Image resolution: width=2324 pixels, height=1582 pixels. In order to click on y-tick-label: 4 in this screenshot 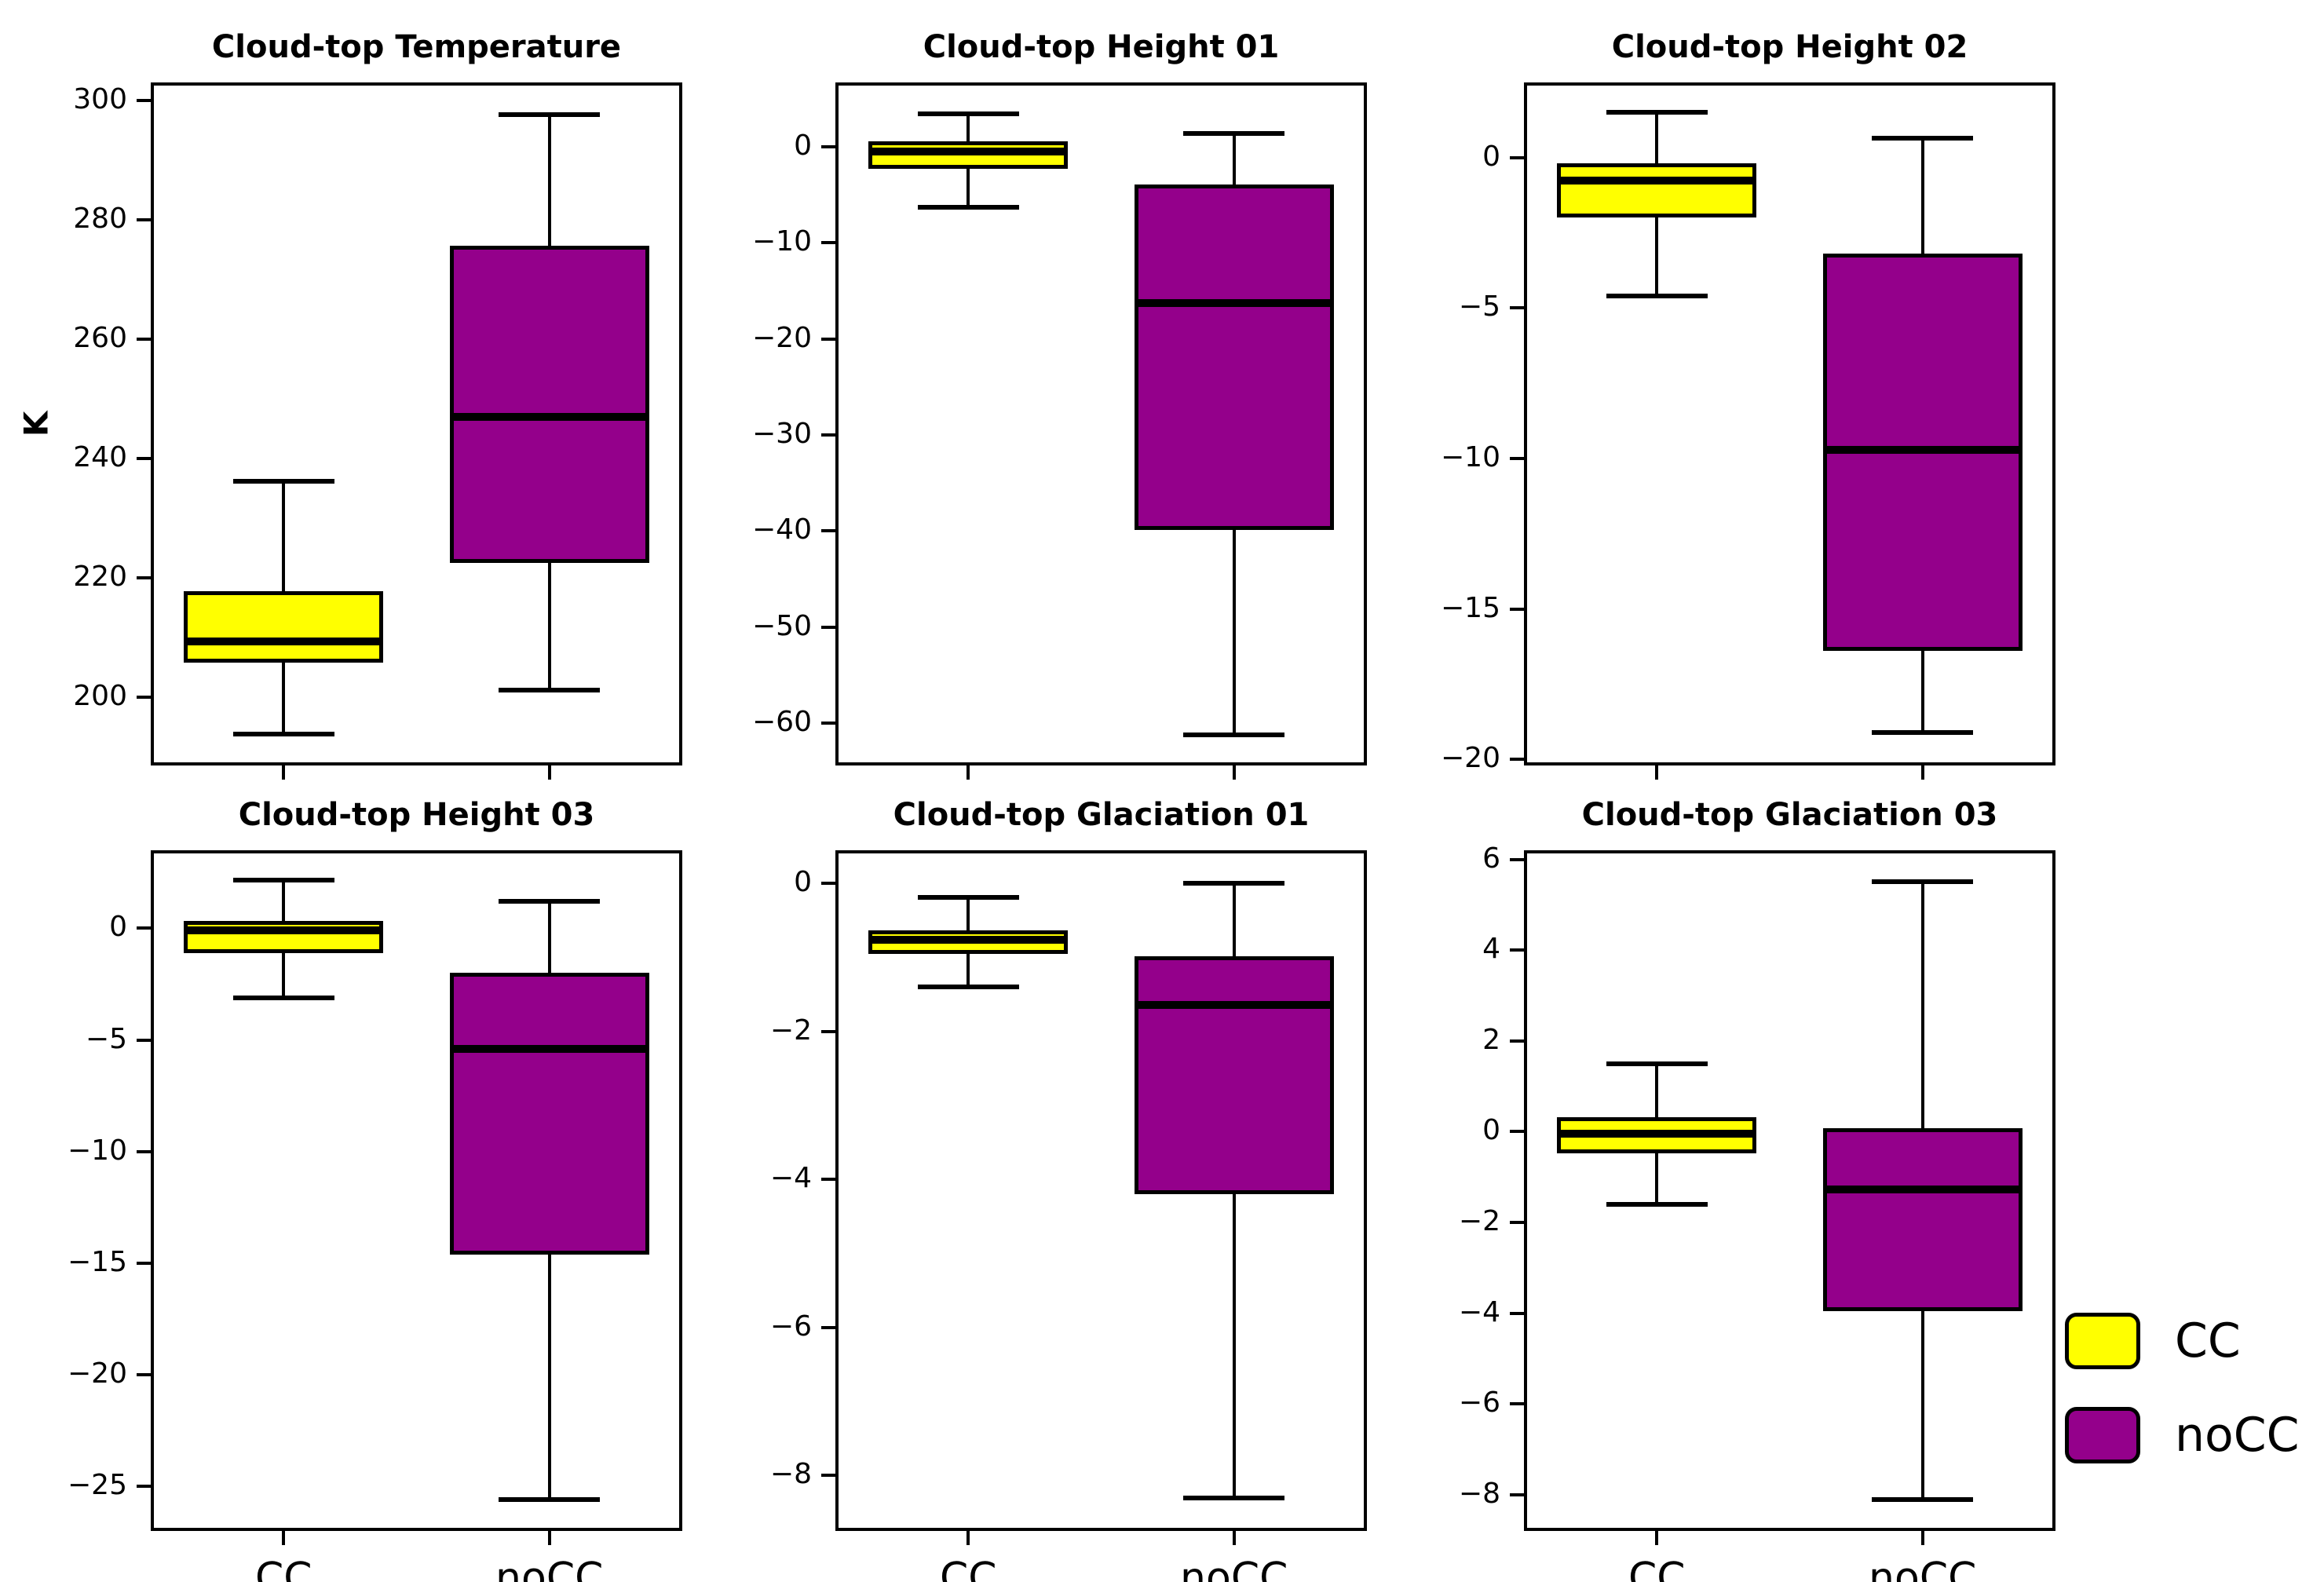, I will do `click(1491, 949)`.